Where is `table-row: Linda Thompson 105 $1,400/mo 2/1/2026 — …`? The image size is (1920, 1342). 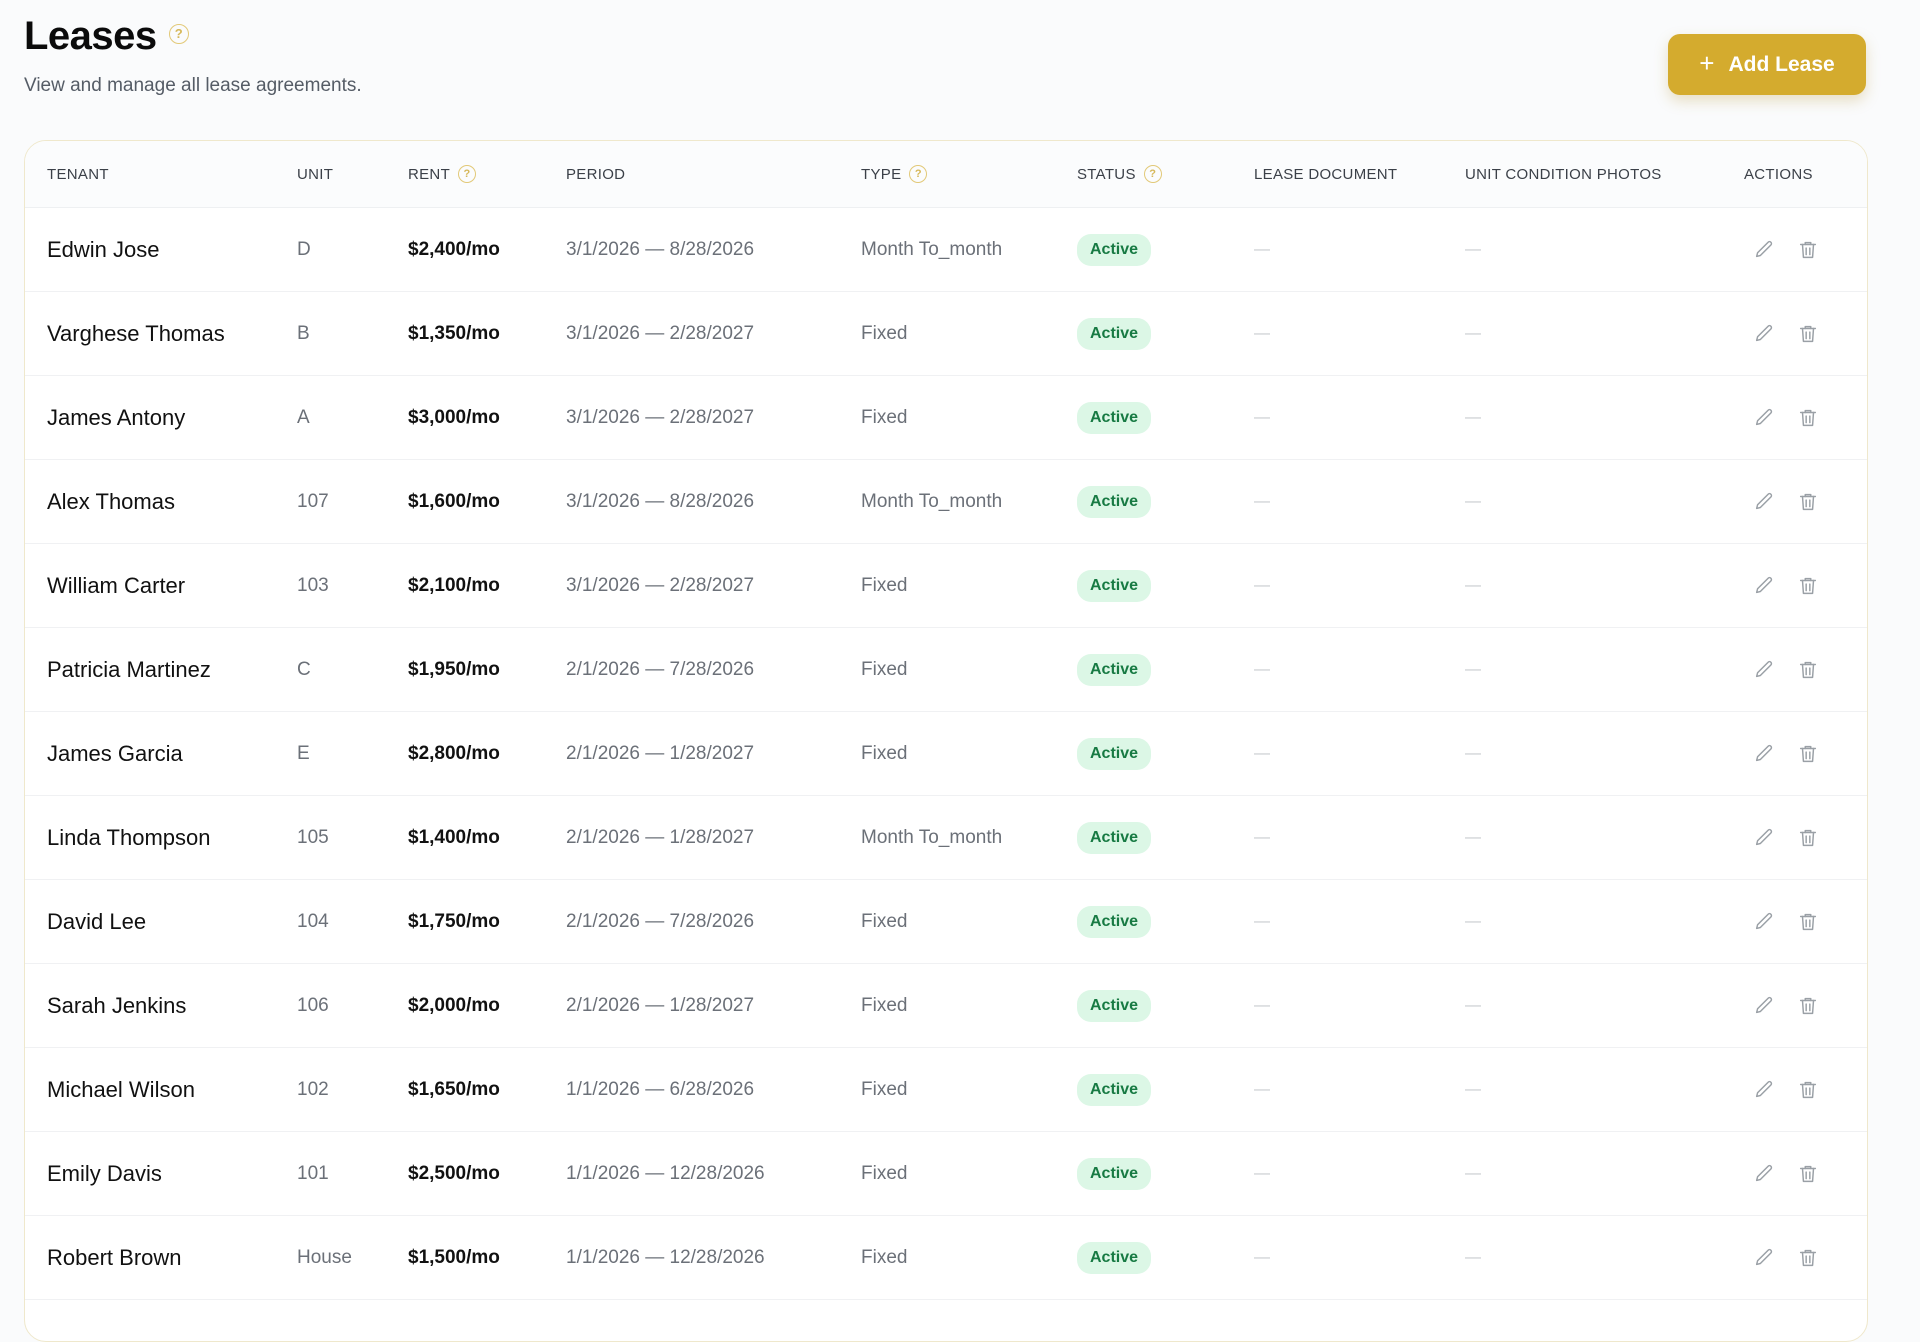
table-row: Linda Thompson 105 $1,400/mo 2/1/2026 — … is located at coordinates (946, 838).